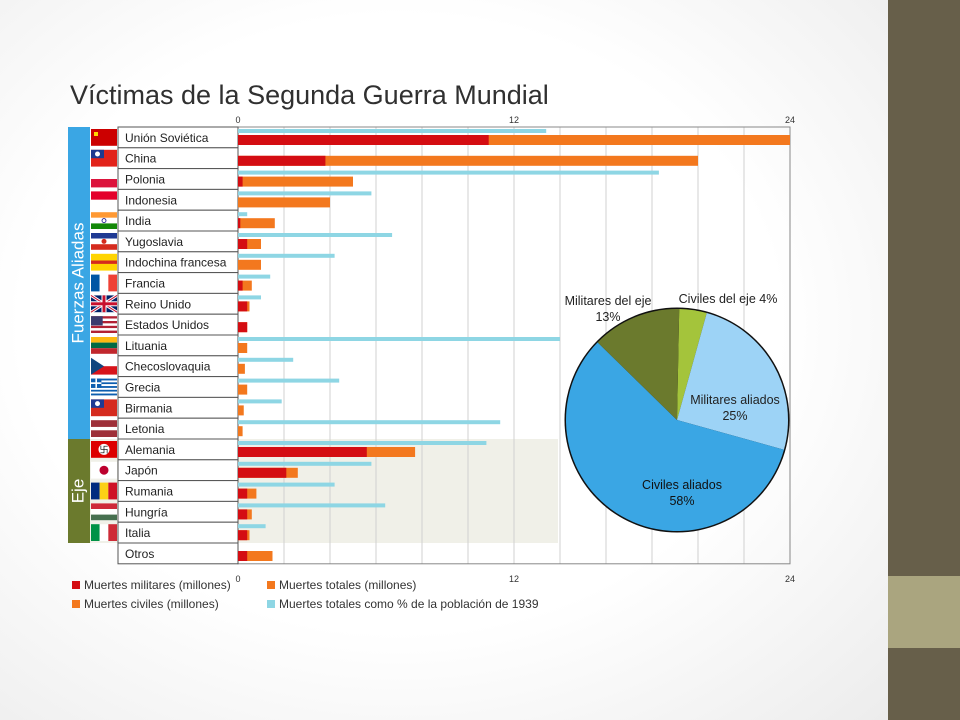 Image resolution: width=960 pixels, height=720 pixels. Describe the element at coordinates (149, 492) in the screenshot. I see `category-label: Rumania` at that location.